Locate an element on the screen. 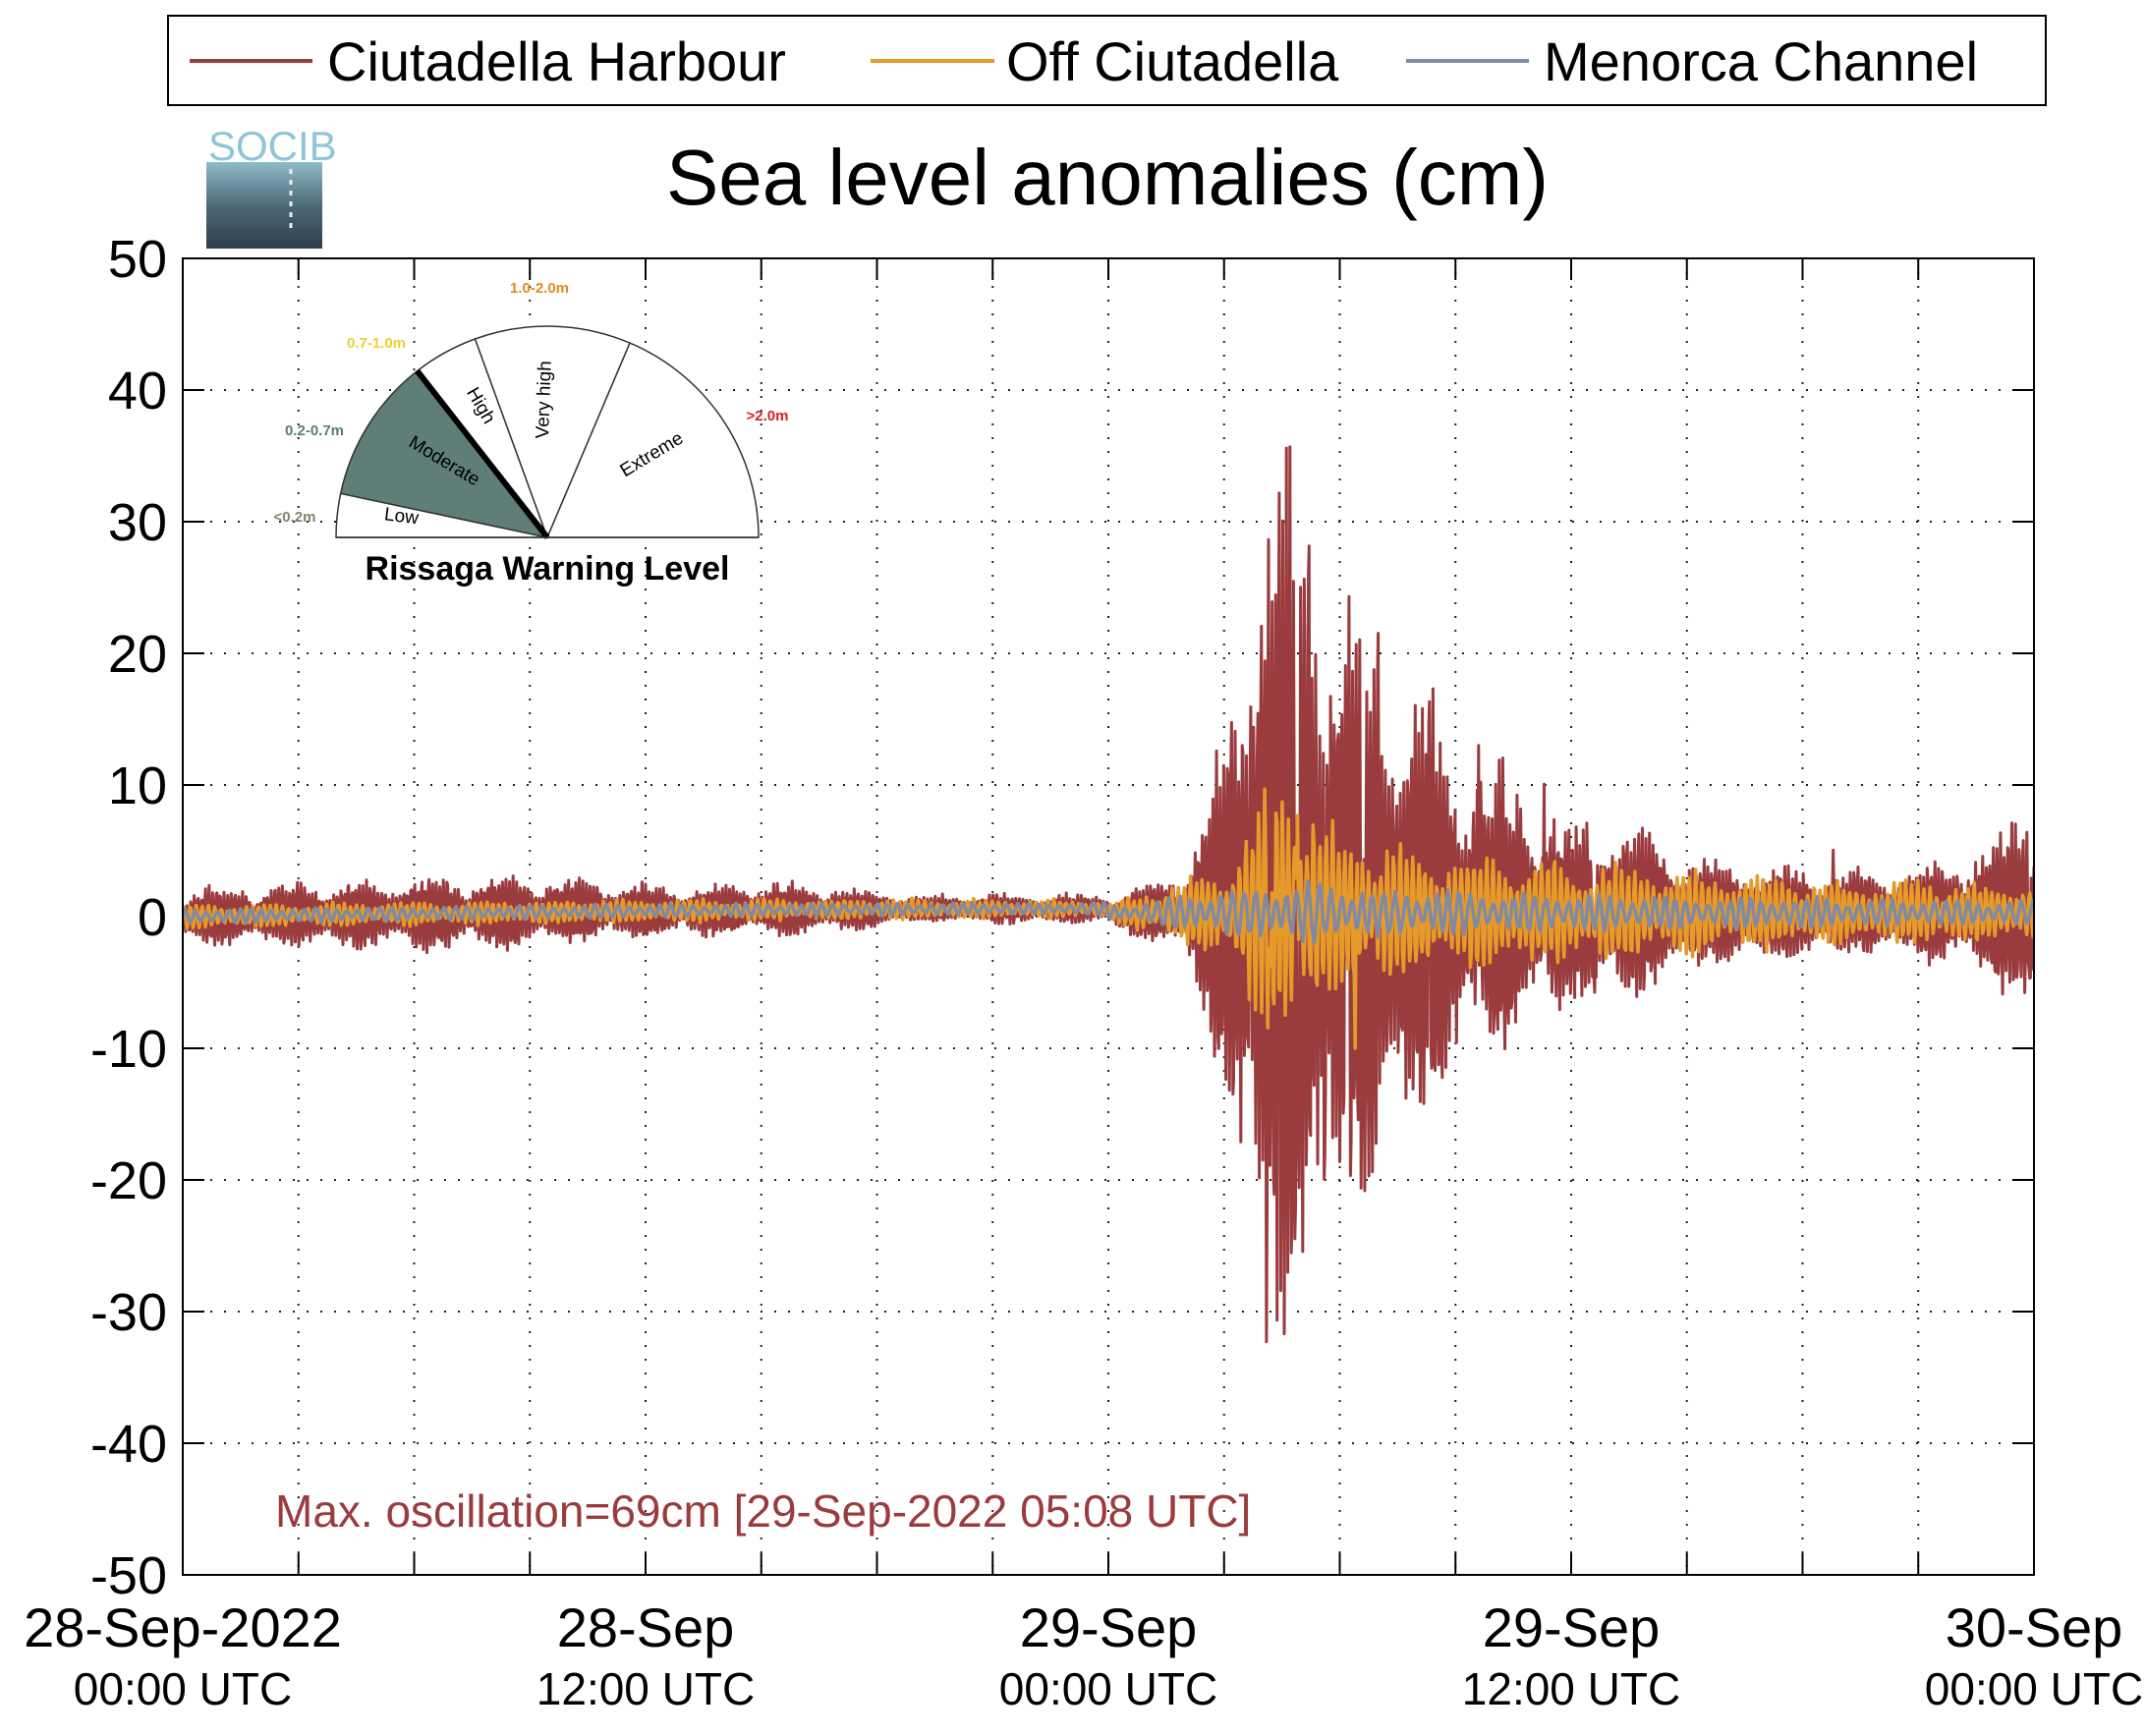 The width and height of the screenshot is (2145, 1736). legend-box is located at coordinates (1107, 60).